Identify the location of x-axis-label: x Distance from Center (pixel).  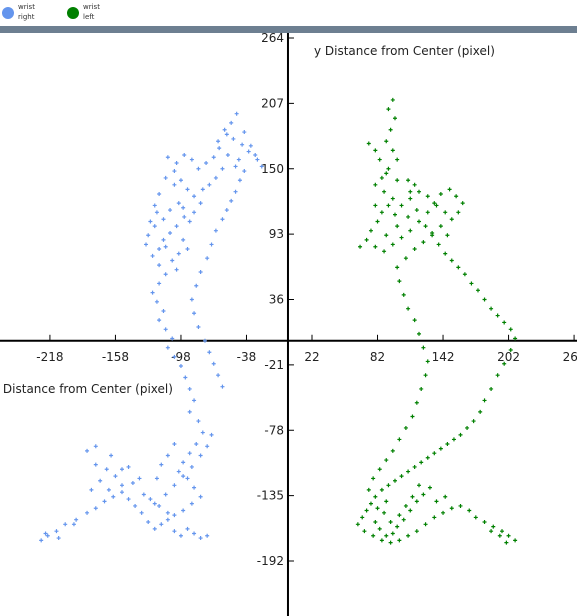
(86, 389).